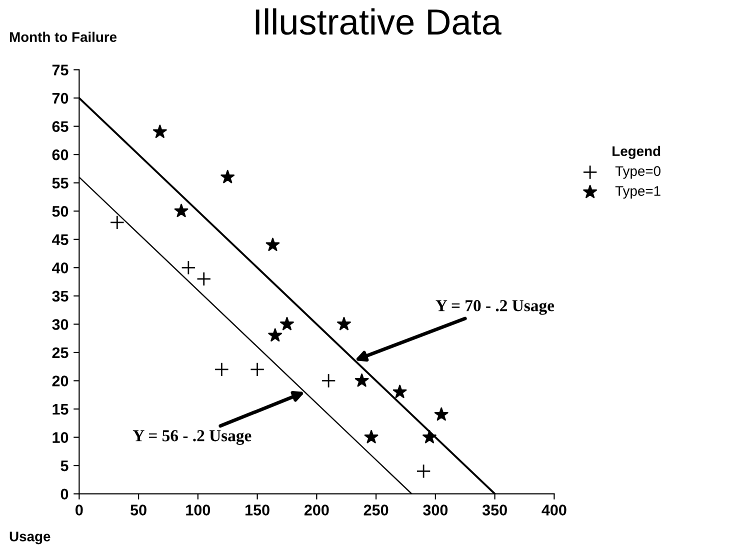 Image resolution: width=754 pixels, height=558 pixels. I want to click on y-tick-label: 5, so click(64, 466).